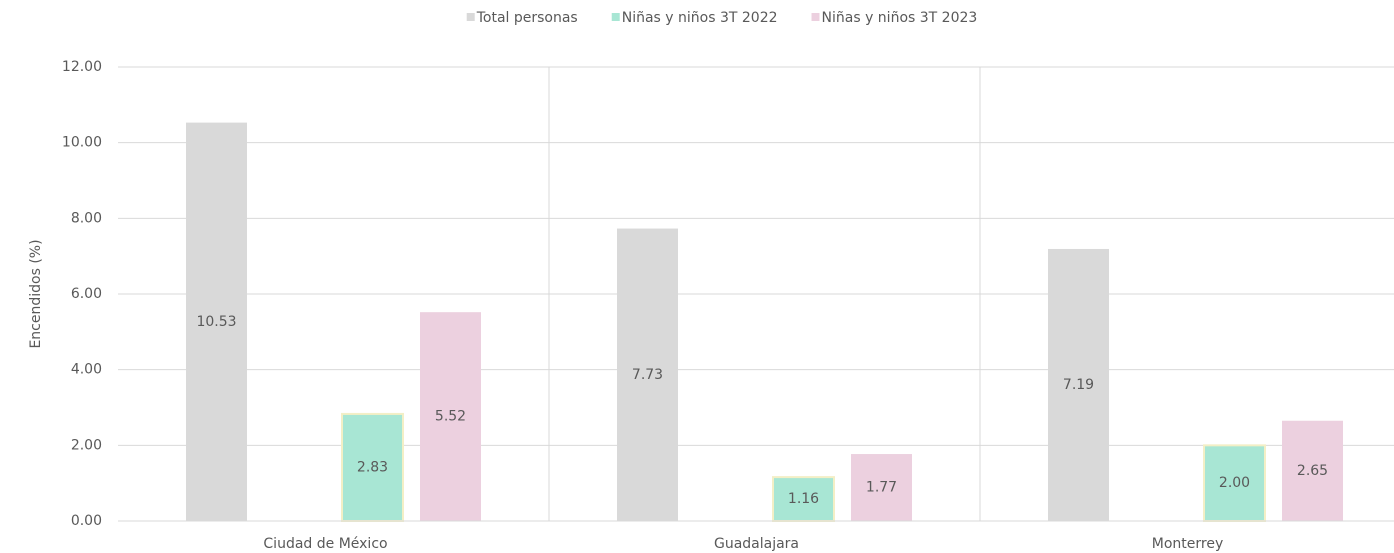 The height and width of the screenshot is (553, 1394). What do you see at coordinates (325, 544) in the screenshot?
I see `x-tick-label: Ciudad de México` at bounding box center [325, 544].